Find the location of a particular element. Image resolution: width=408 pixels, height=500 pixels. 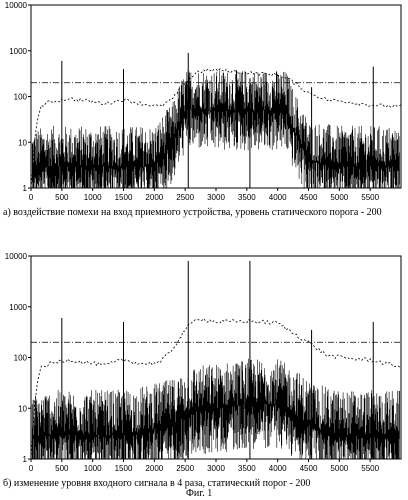

figure-label: Фиг. 1 is located at coordinates (199, 493).